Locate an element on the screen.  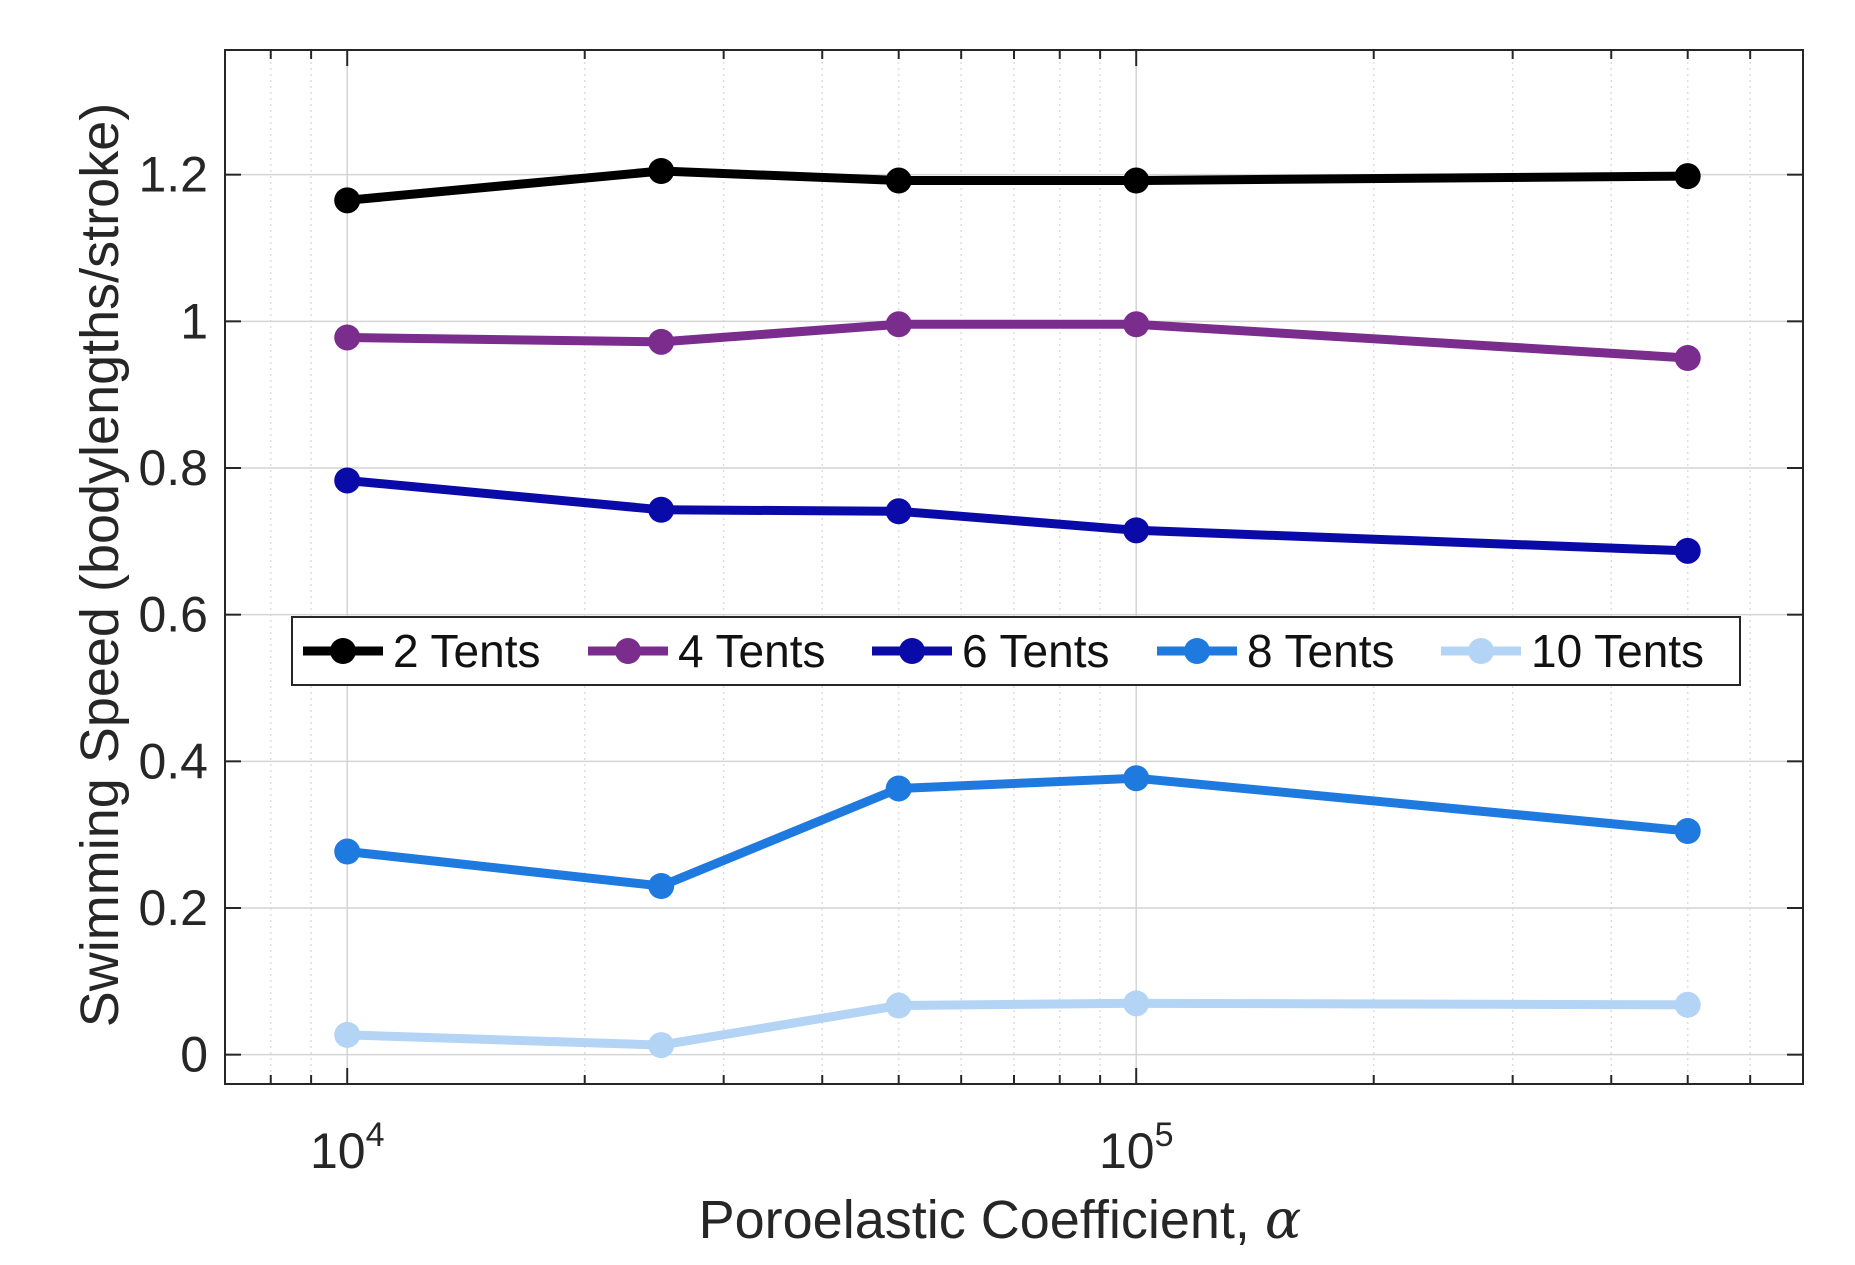
y-tick-labels: 0 0.2 0.4 0.6 0.8 1 1.2 is located at coordinates (173, 615).